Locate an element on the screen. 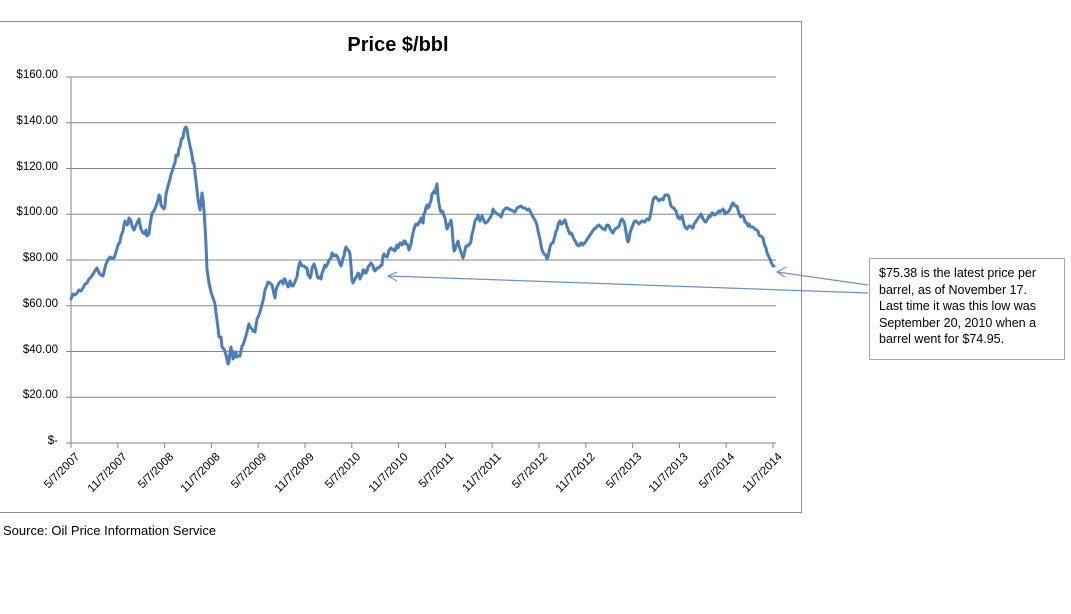  annotation-arrows is located at coordinates (627, 280).